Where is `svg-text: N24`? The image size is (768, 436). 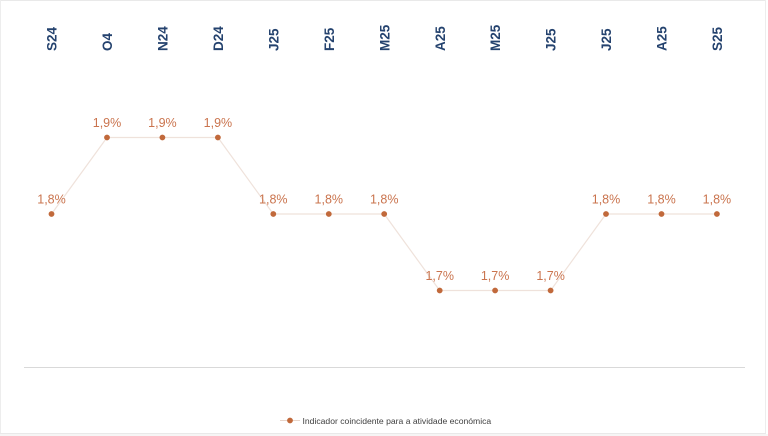
svg-text: N24 is located at coordinates (162, 38).